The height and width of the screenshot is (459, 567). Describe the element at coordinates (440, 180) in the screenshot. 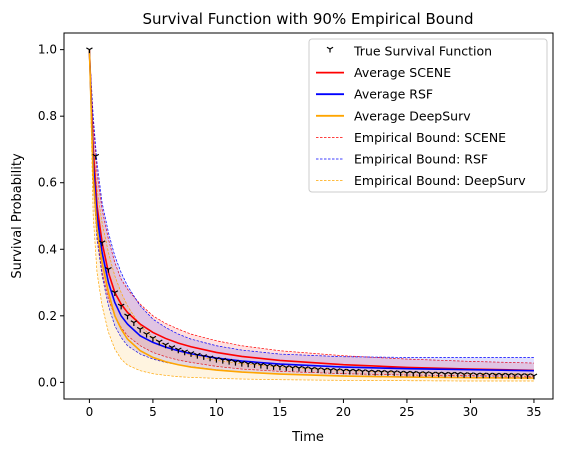

I see `legend-empirical-bound-deepsurv-label: Empirical Bound: DeepSurv` at that location.